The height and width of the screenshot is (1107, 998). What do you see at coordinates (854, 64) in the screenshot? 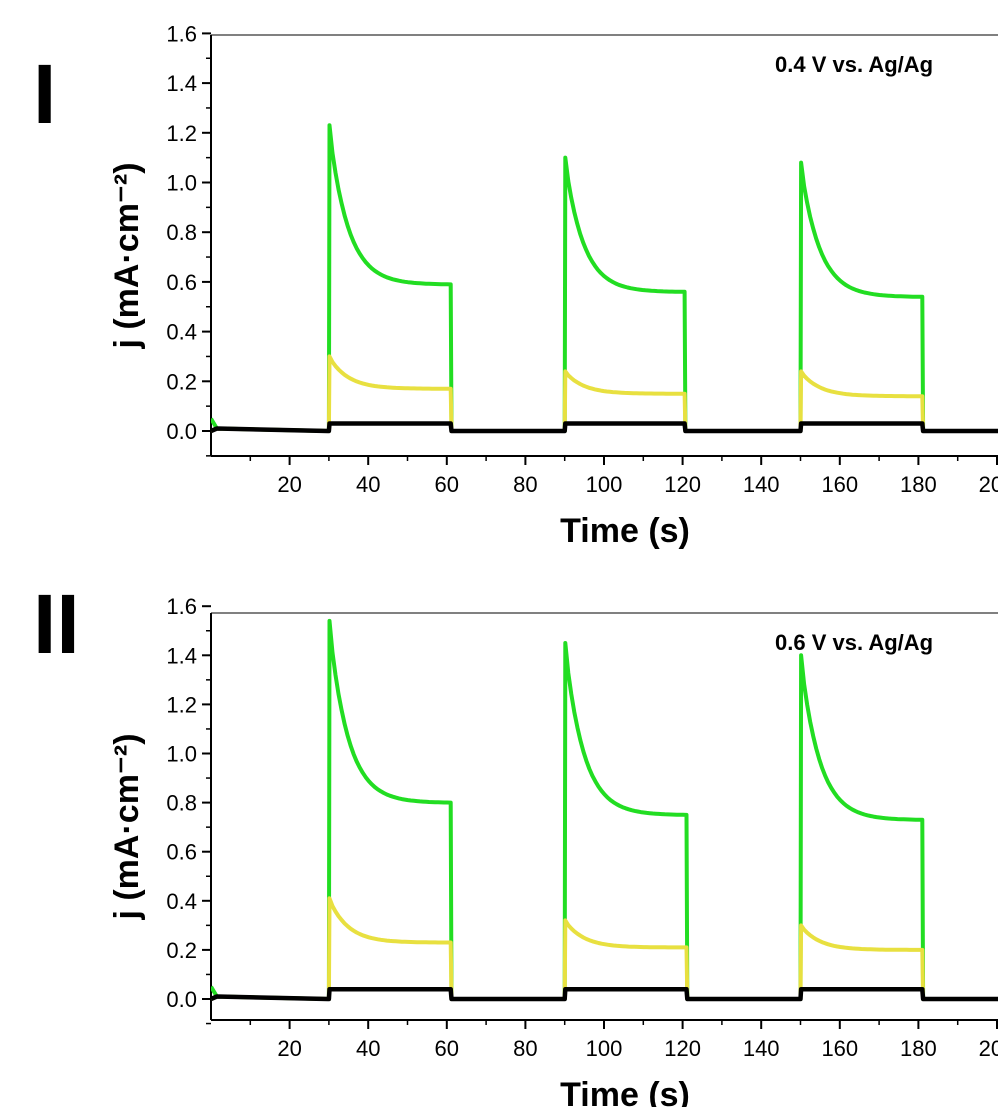
I see `potential-annotation: 0.4 V vs. Ag/Ag` at bounding box center [854, 64].